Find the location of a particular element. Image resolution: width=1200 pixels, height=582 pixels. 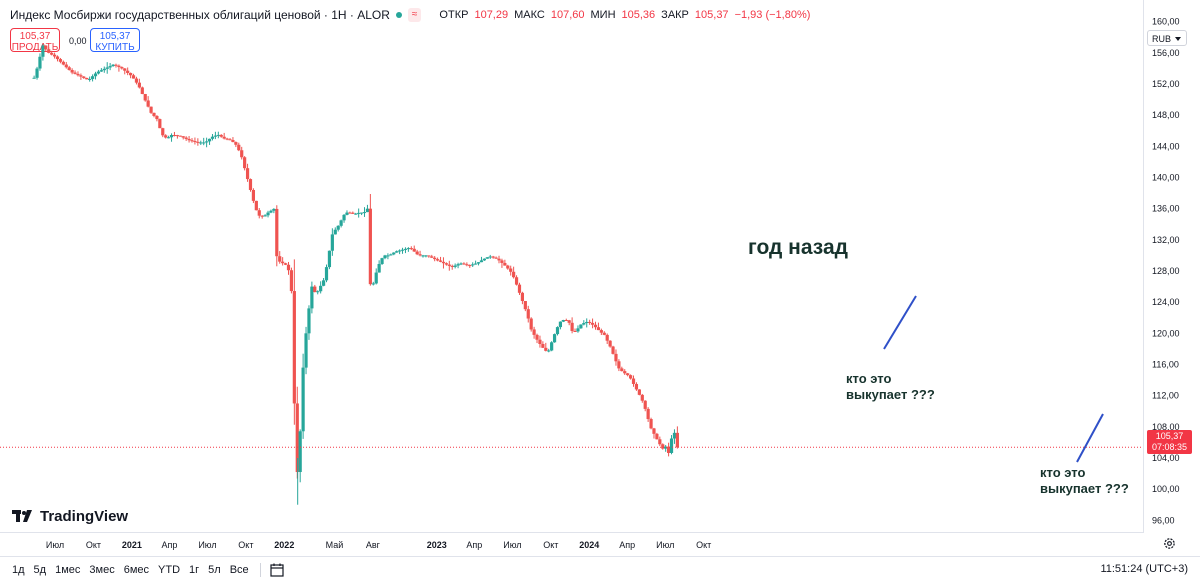

timeframe-5d: 5д is located at coordinates (40, 569).